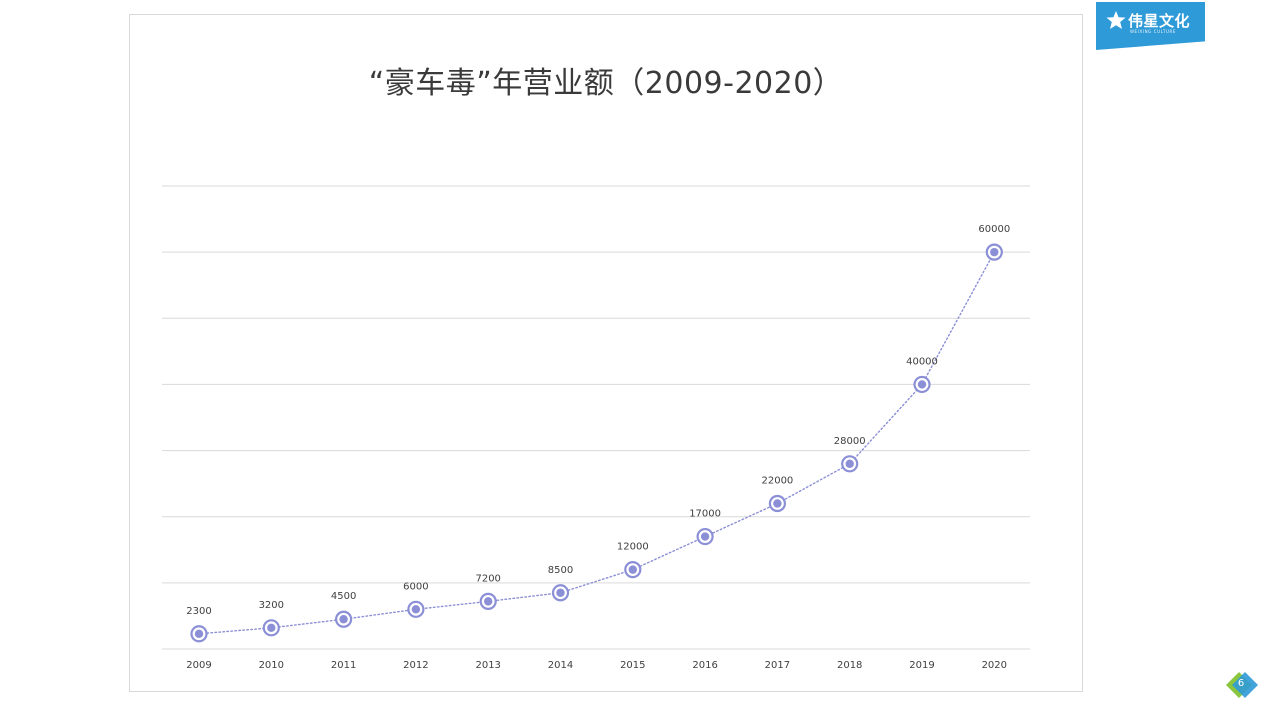 The height and width of the screenshot is (713, 1267). Describe the element at coordinates (560, 665) in the screenshot. I see `x-tick-label: 2014` at that location.